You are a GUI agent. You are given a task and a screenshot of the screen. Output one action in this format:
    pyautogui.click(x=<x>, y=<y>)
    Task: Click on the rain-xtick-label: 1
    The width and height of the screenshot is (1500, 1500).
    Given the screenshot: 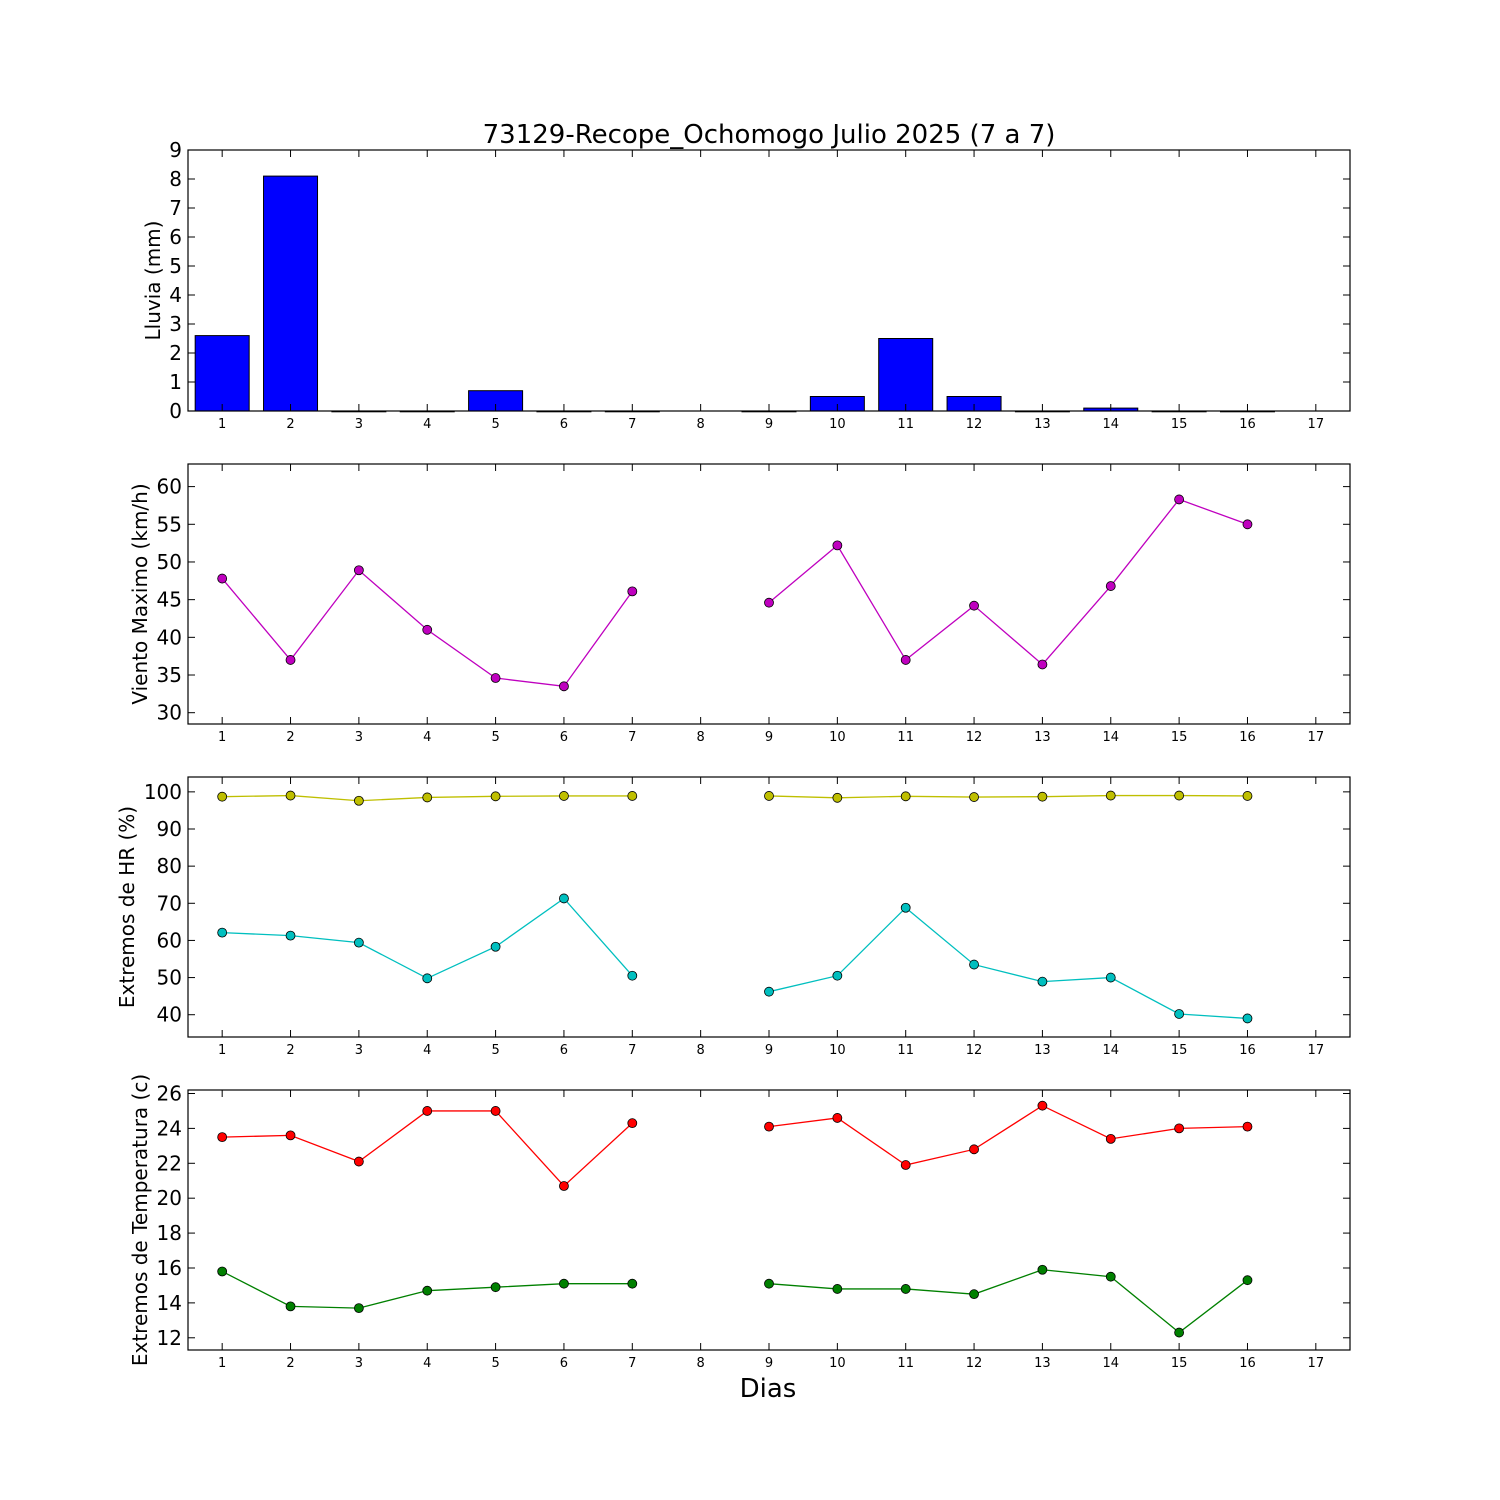 What is the action you would take?
    pyautogui.click(x=222, y=424)
    